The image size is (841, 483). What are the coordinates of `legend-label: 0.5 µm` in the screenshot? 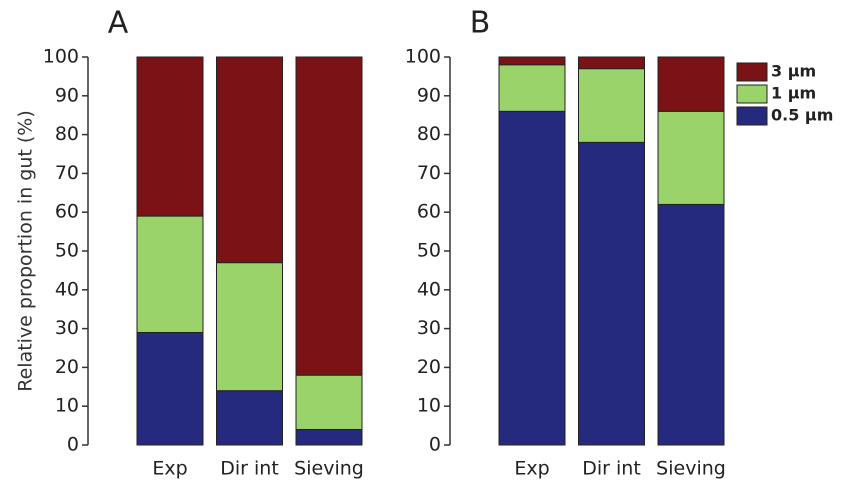 It's located at (802, 115).